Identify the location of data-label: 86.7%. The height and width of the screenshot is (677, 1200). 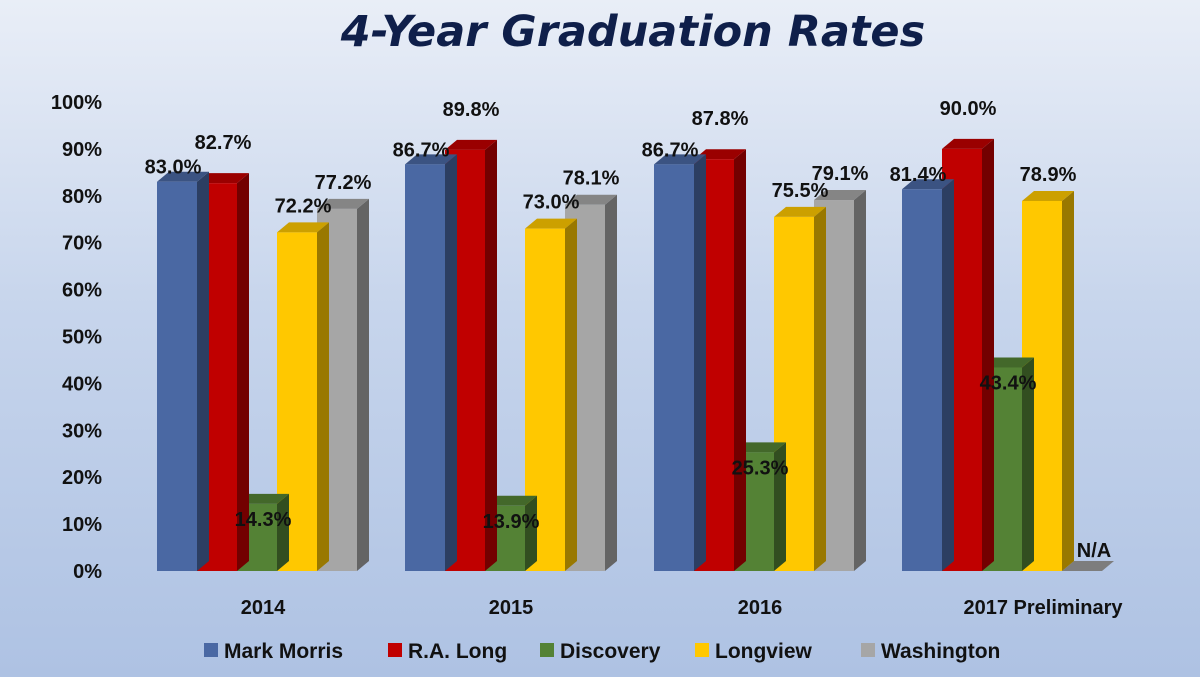
(421, 150).